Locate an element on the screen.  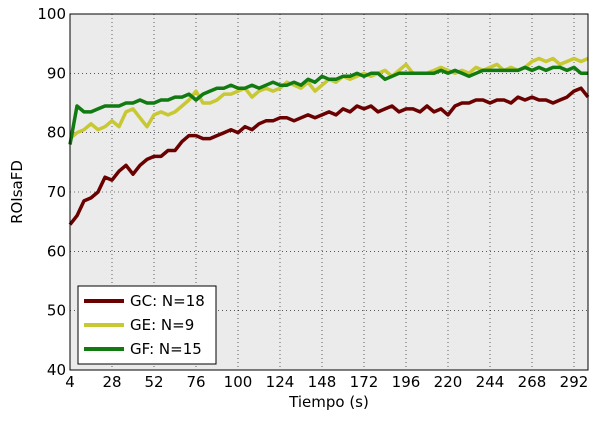
x-tick-label: 268 is located at coordinates (532, 382).